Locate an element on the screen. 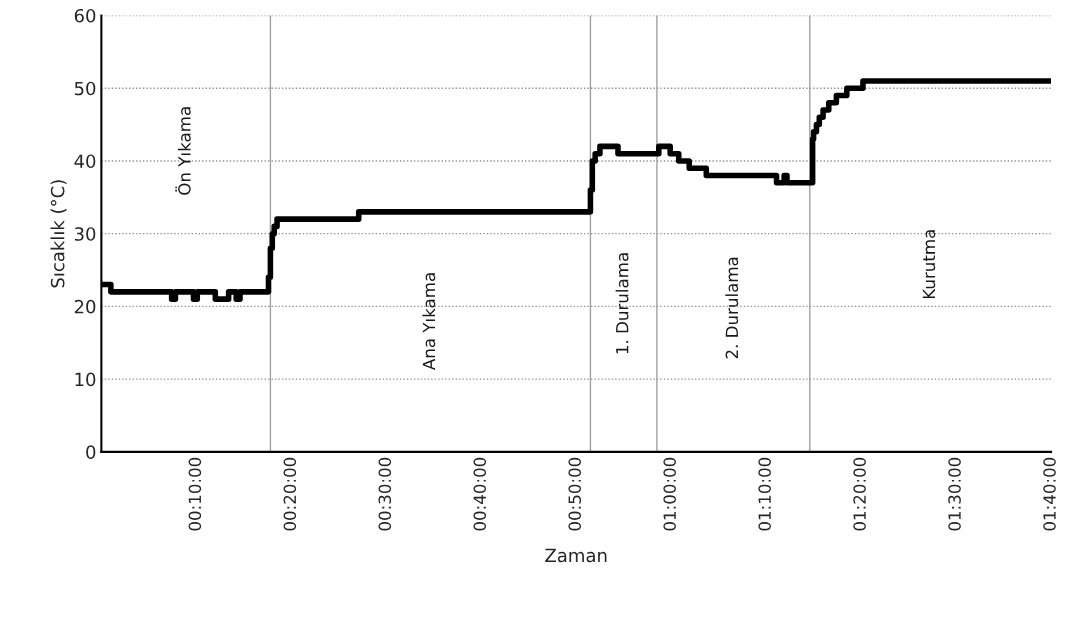 The width and height of the screenshot is (1067, 619). annotation: 1. Durulama is located at coordinates (622, 303).